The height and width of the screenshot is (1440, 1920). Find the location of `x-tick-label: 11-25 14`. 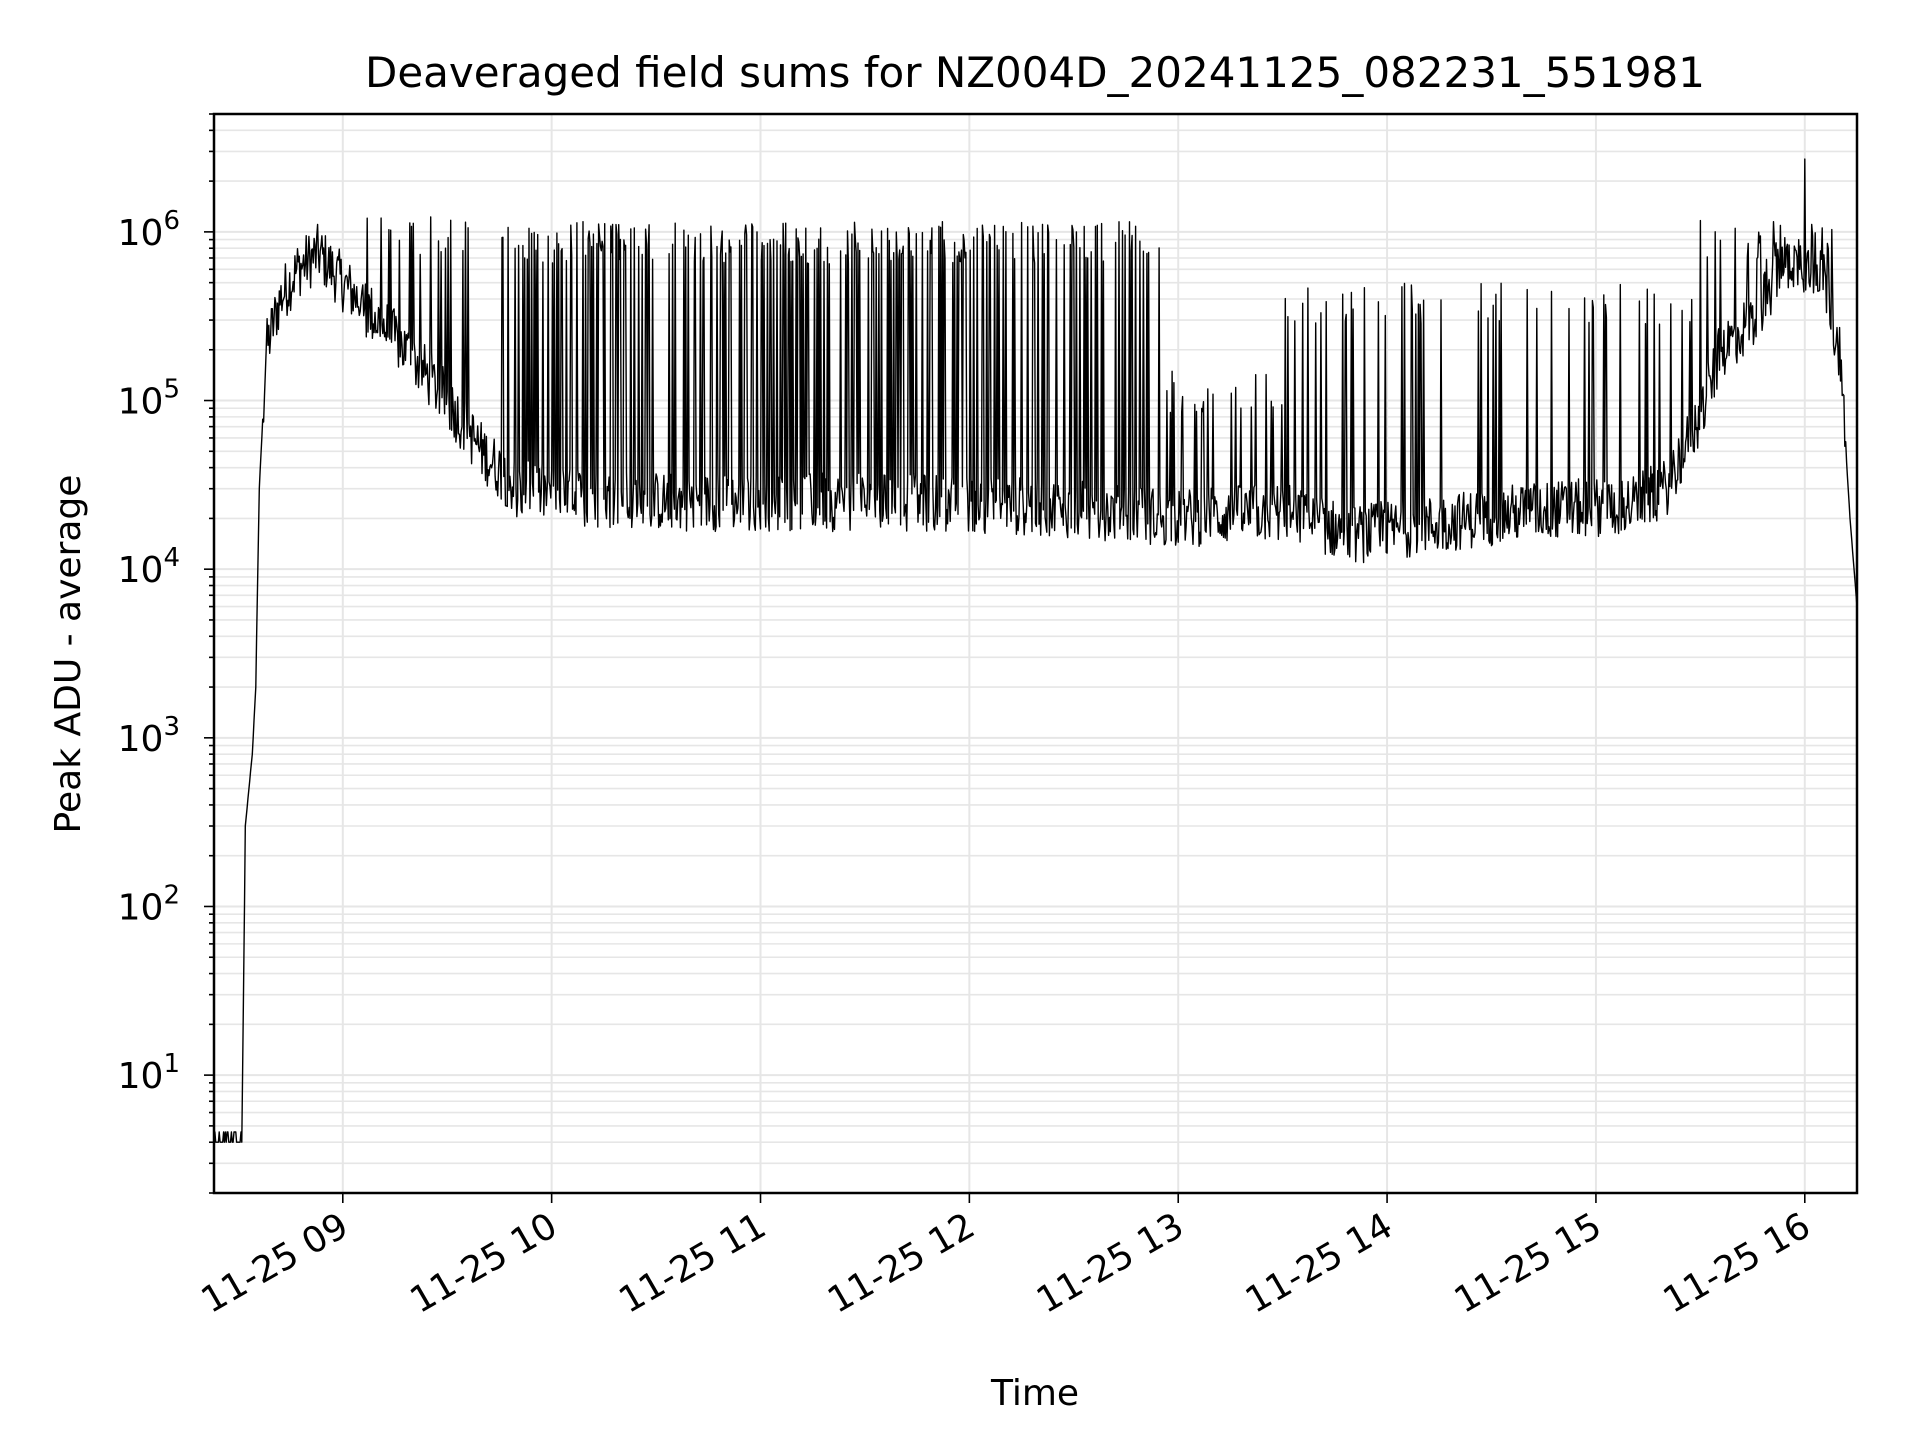

x-tick-label: 11-25 14 is located at coordinates (1319, 1263).